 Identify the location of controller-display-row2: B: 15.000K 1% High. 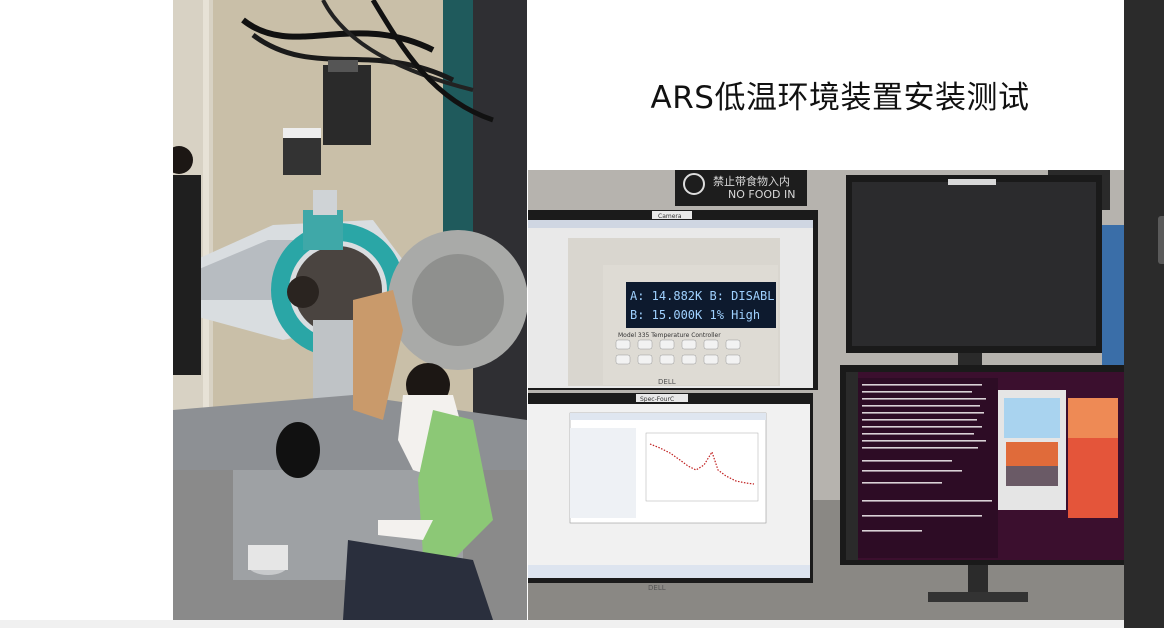
(695, 315).